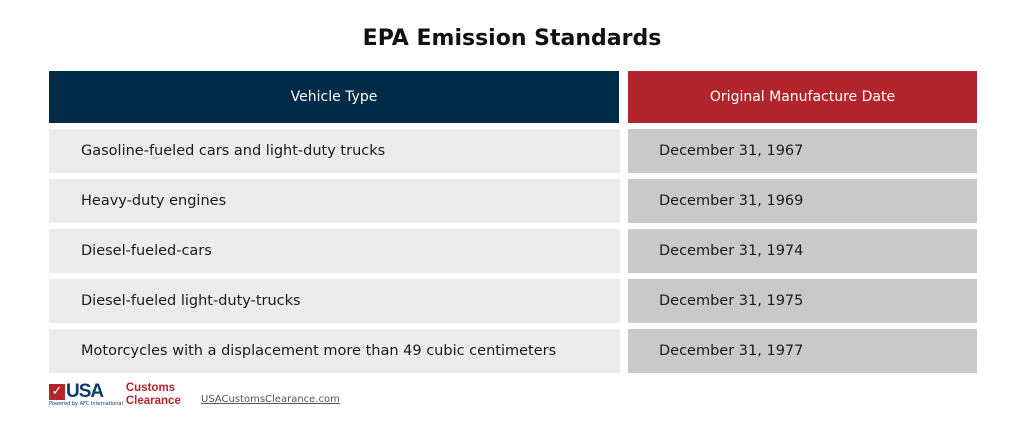 Image resolution: width=1024 pixels, height=434 pixels. I want to click on table-row: Heavy-duty engines December 31, 1969, so click(513, 201).